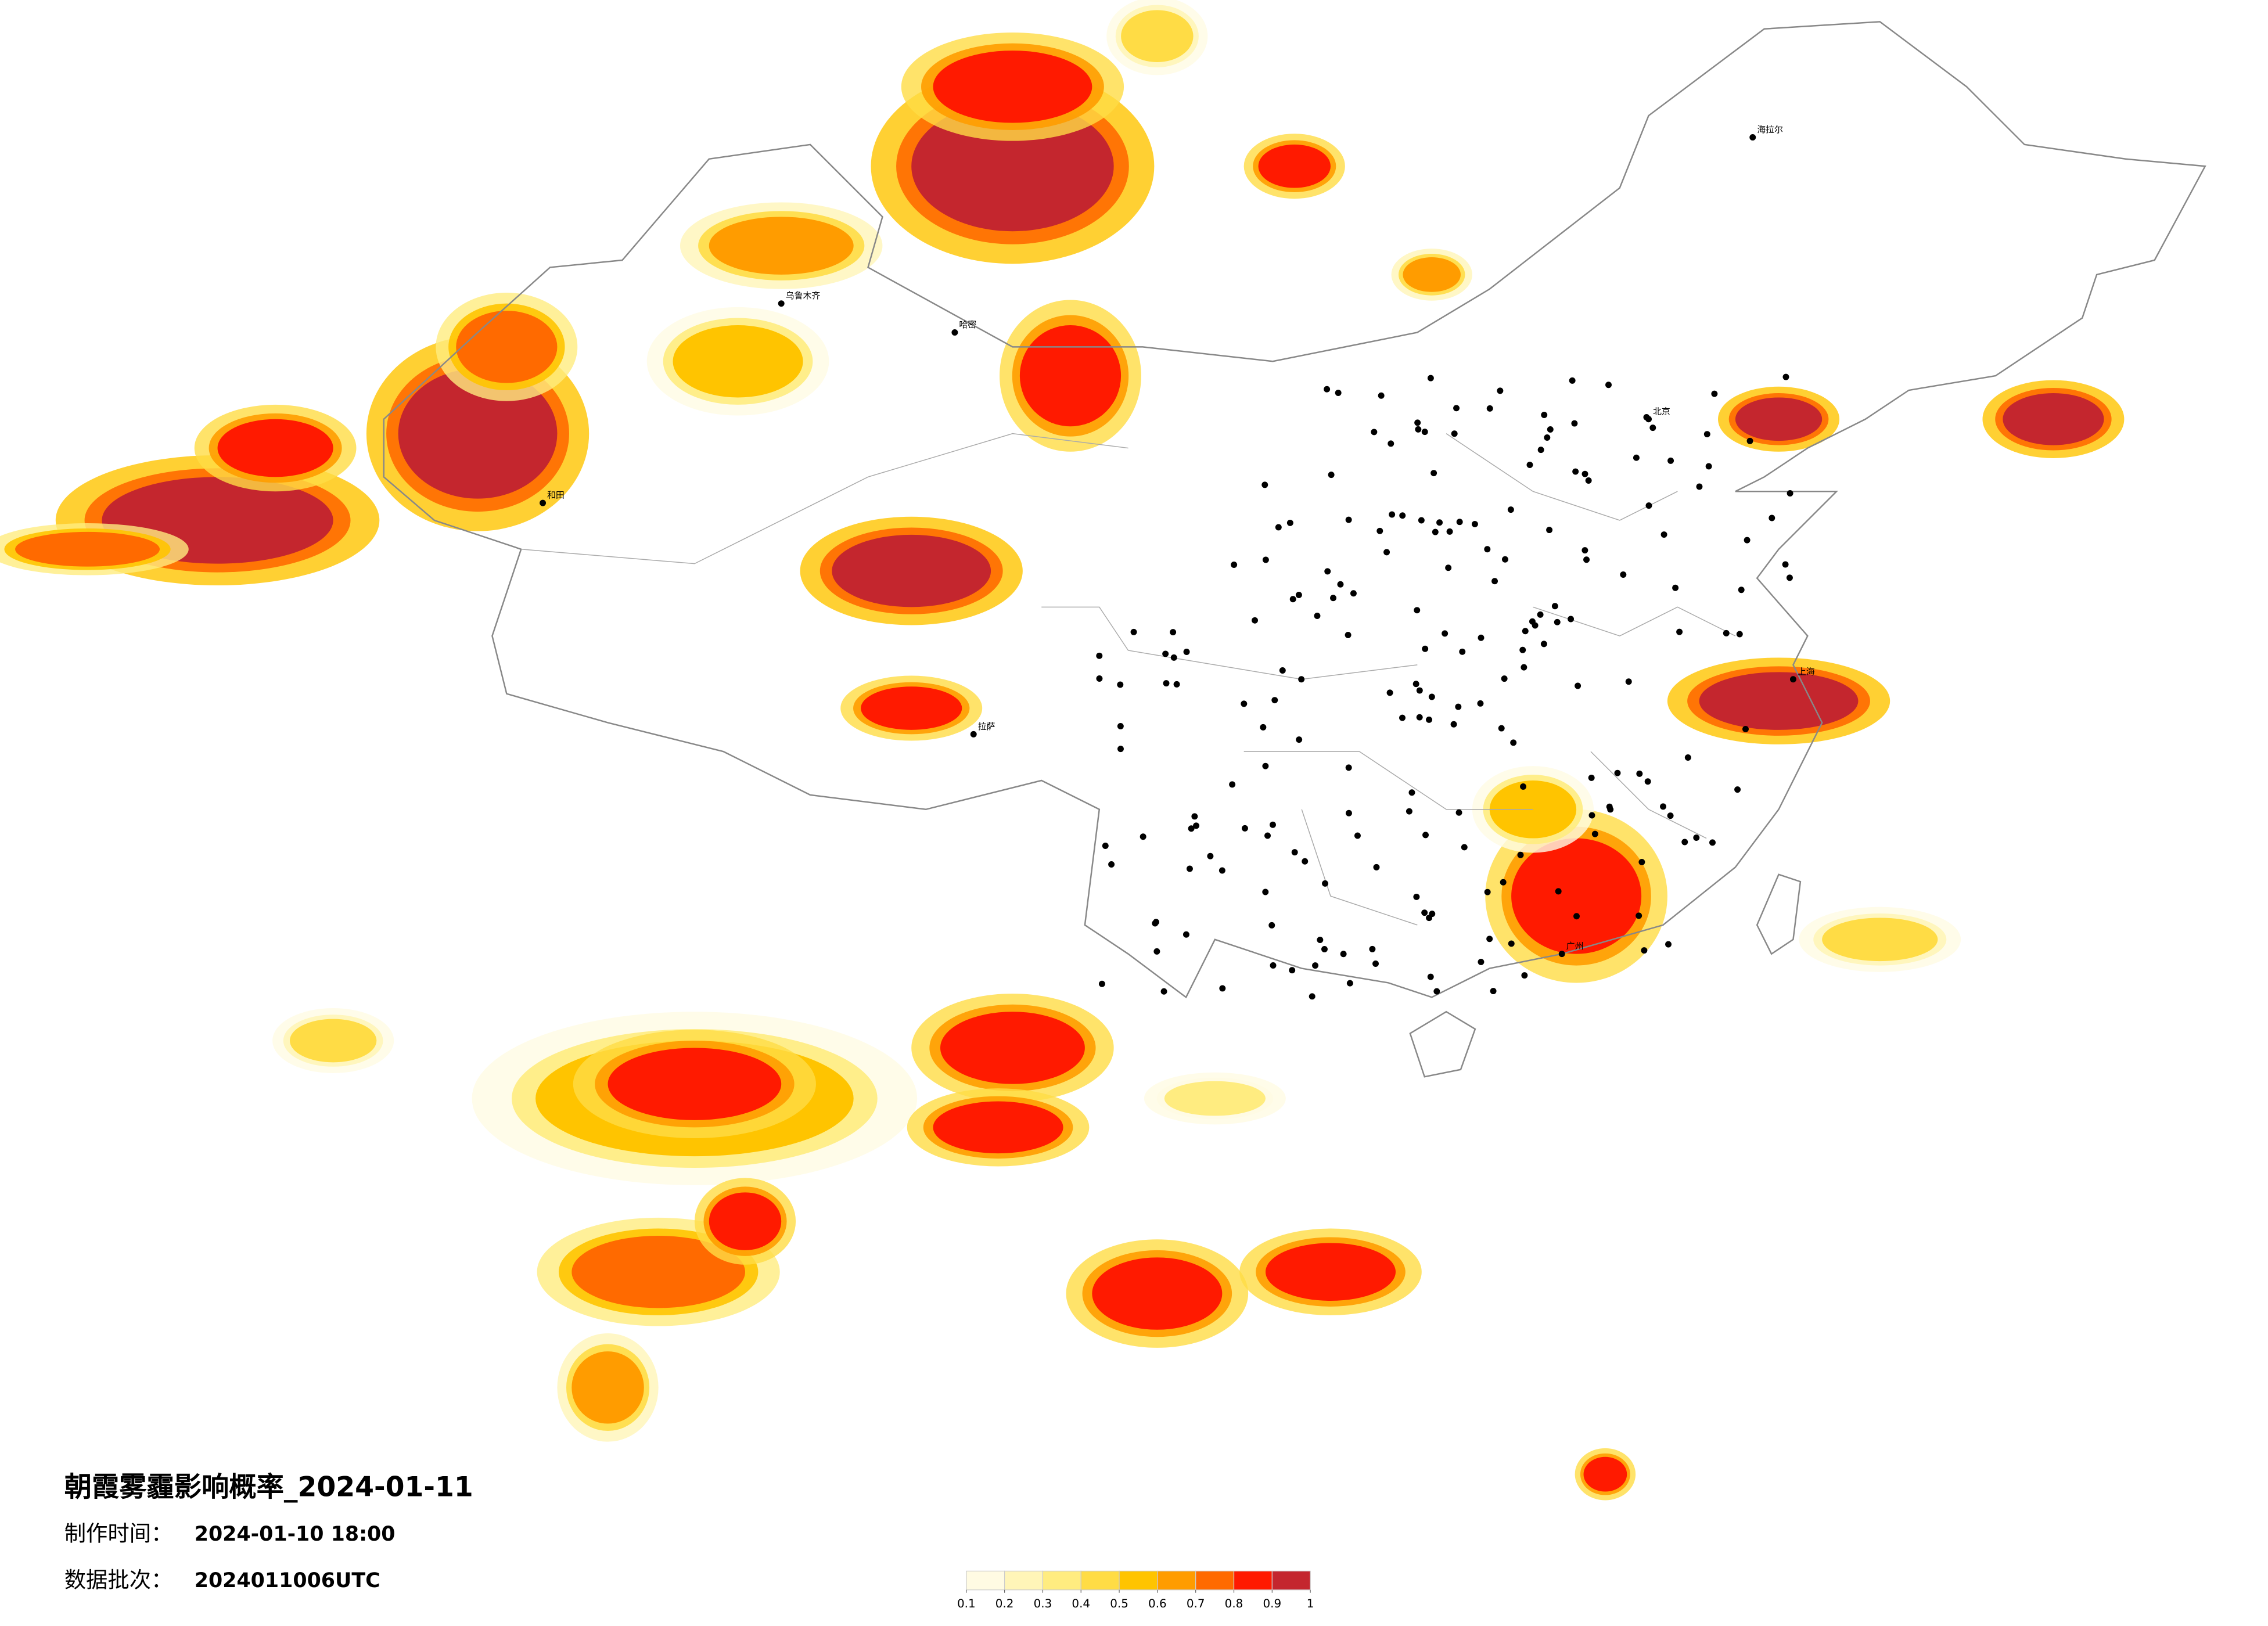 This screenshot has width=2268, height=1626. What do you see at coordinates (1779, 914) in the screenshot?
I see `taiwan` at bounding box center [1779, 914].